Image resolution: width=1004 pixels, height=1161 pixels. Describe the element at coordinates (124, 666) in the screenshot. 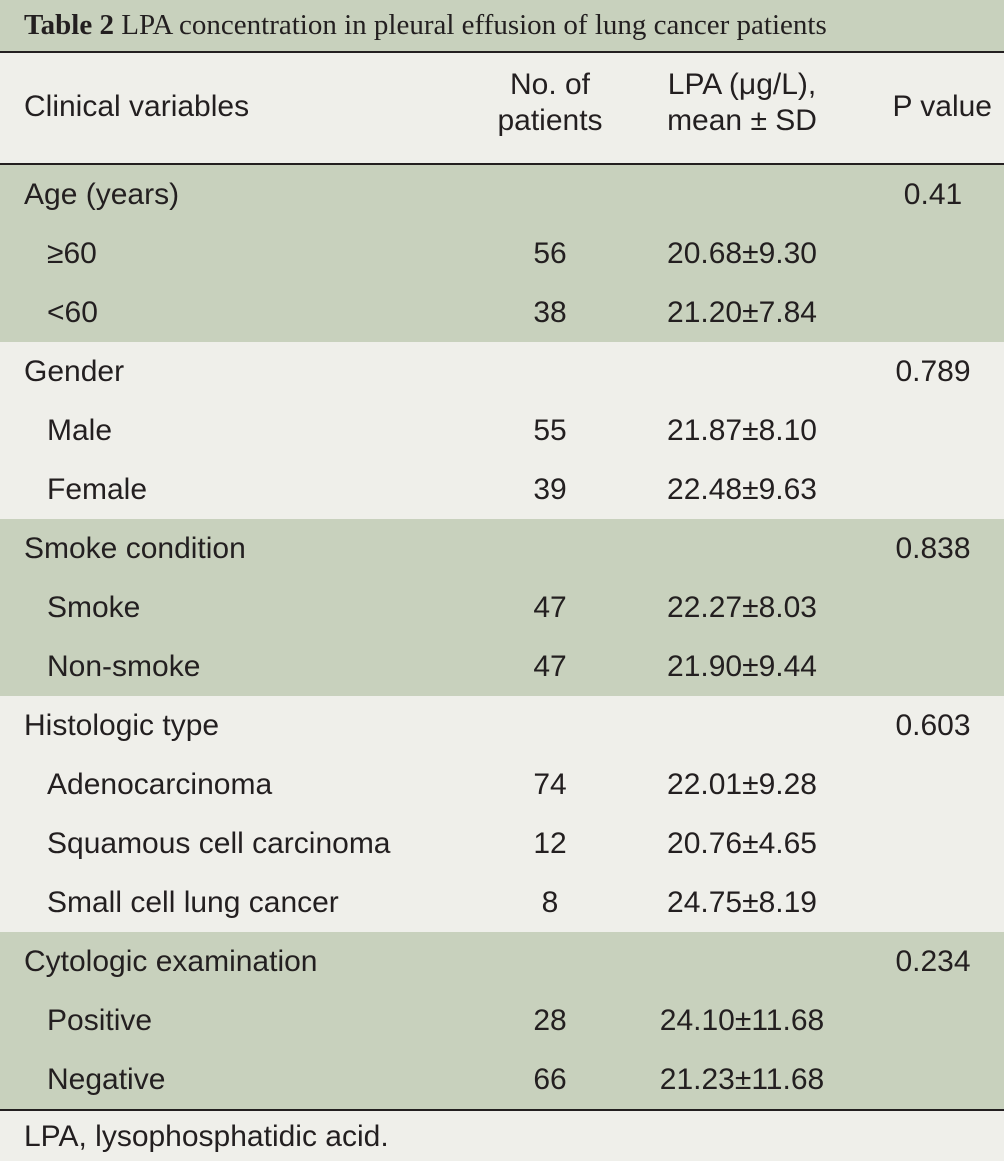

I see `row-label: Non-smoke` at that location.